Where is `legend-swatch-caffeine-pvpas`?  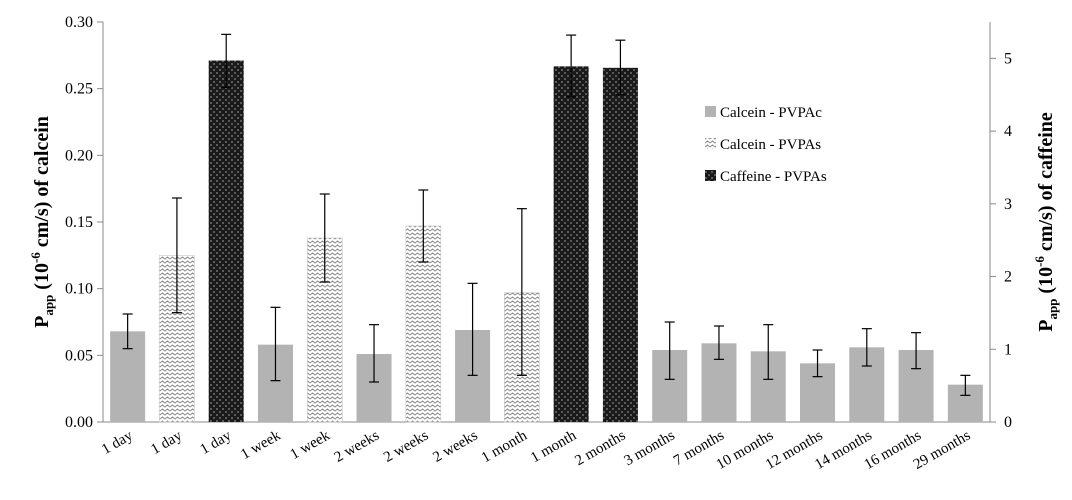 legend-swatch-caffeine-pvpas is located at coordinates (710, 175).